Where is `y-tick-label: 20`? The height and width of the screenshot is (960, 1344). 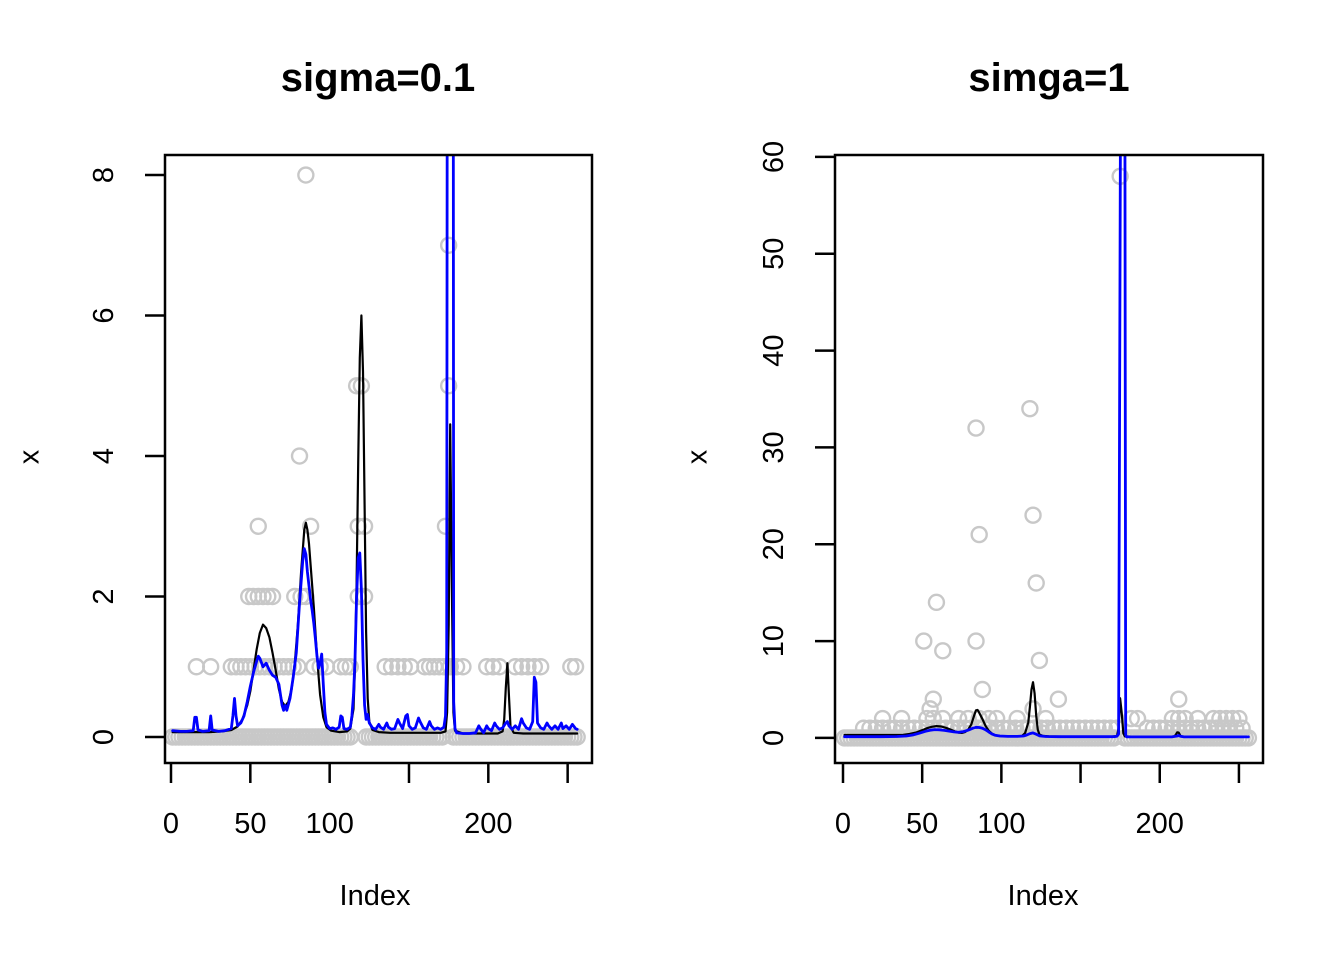
y-tick-label: 20 is located at coordinates (774, 544).